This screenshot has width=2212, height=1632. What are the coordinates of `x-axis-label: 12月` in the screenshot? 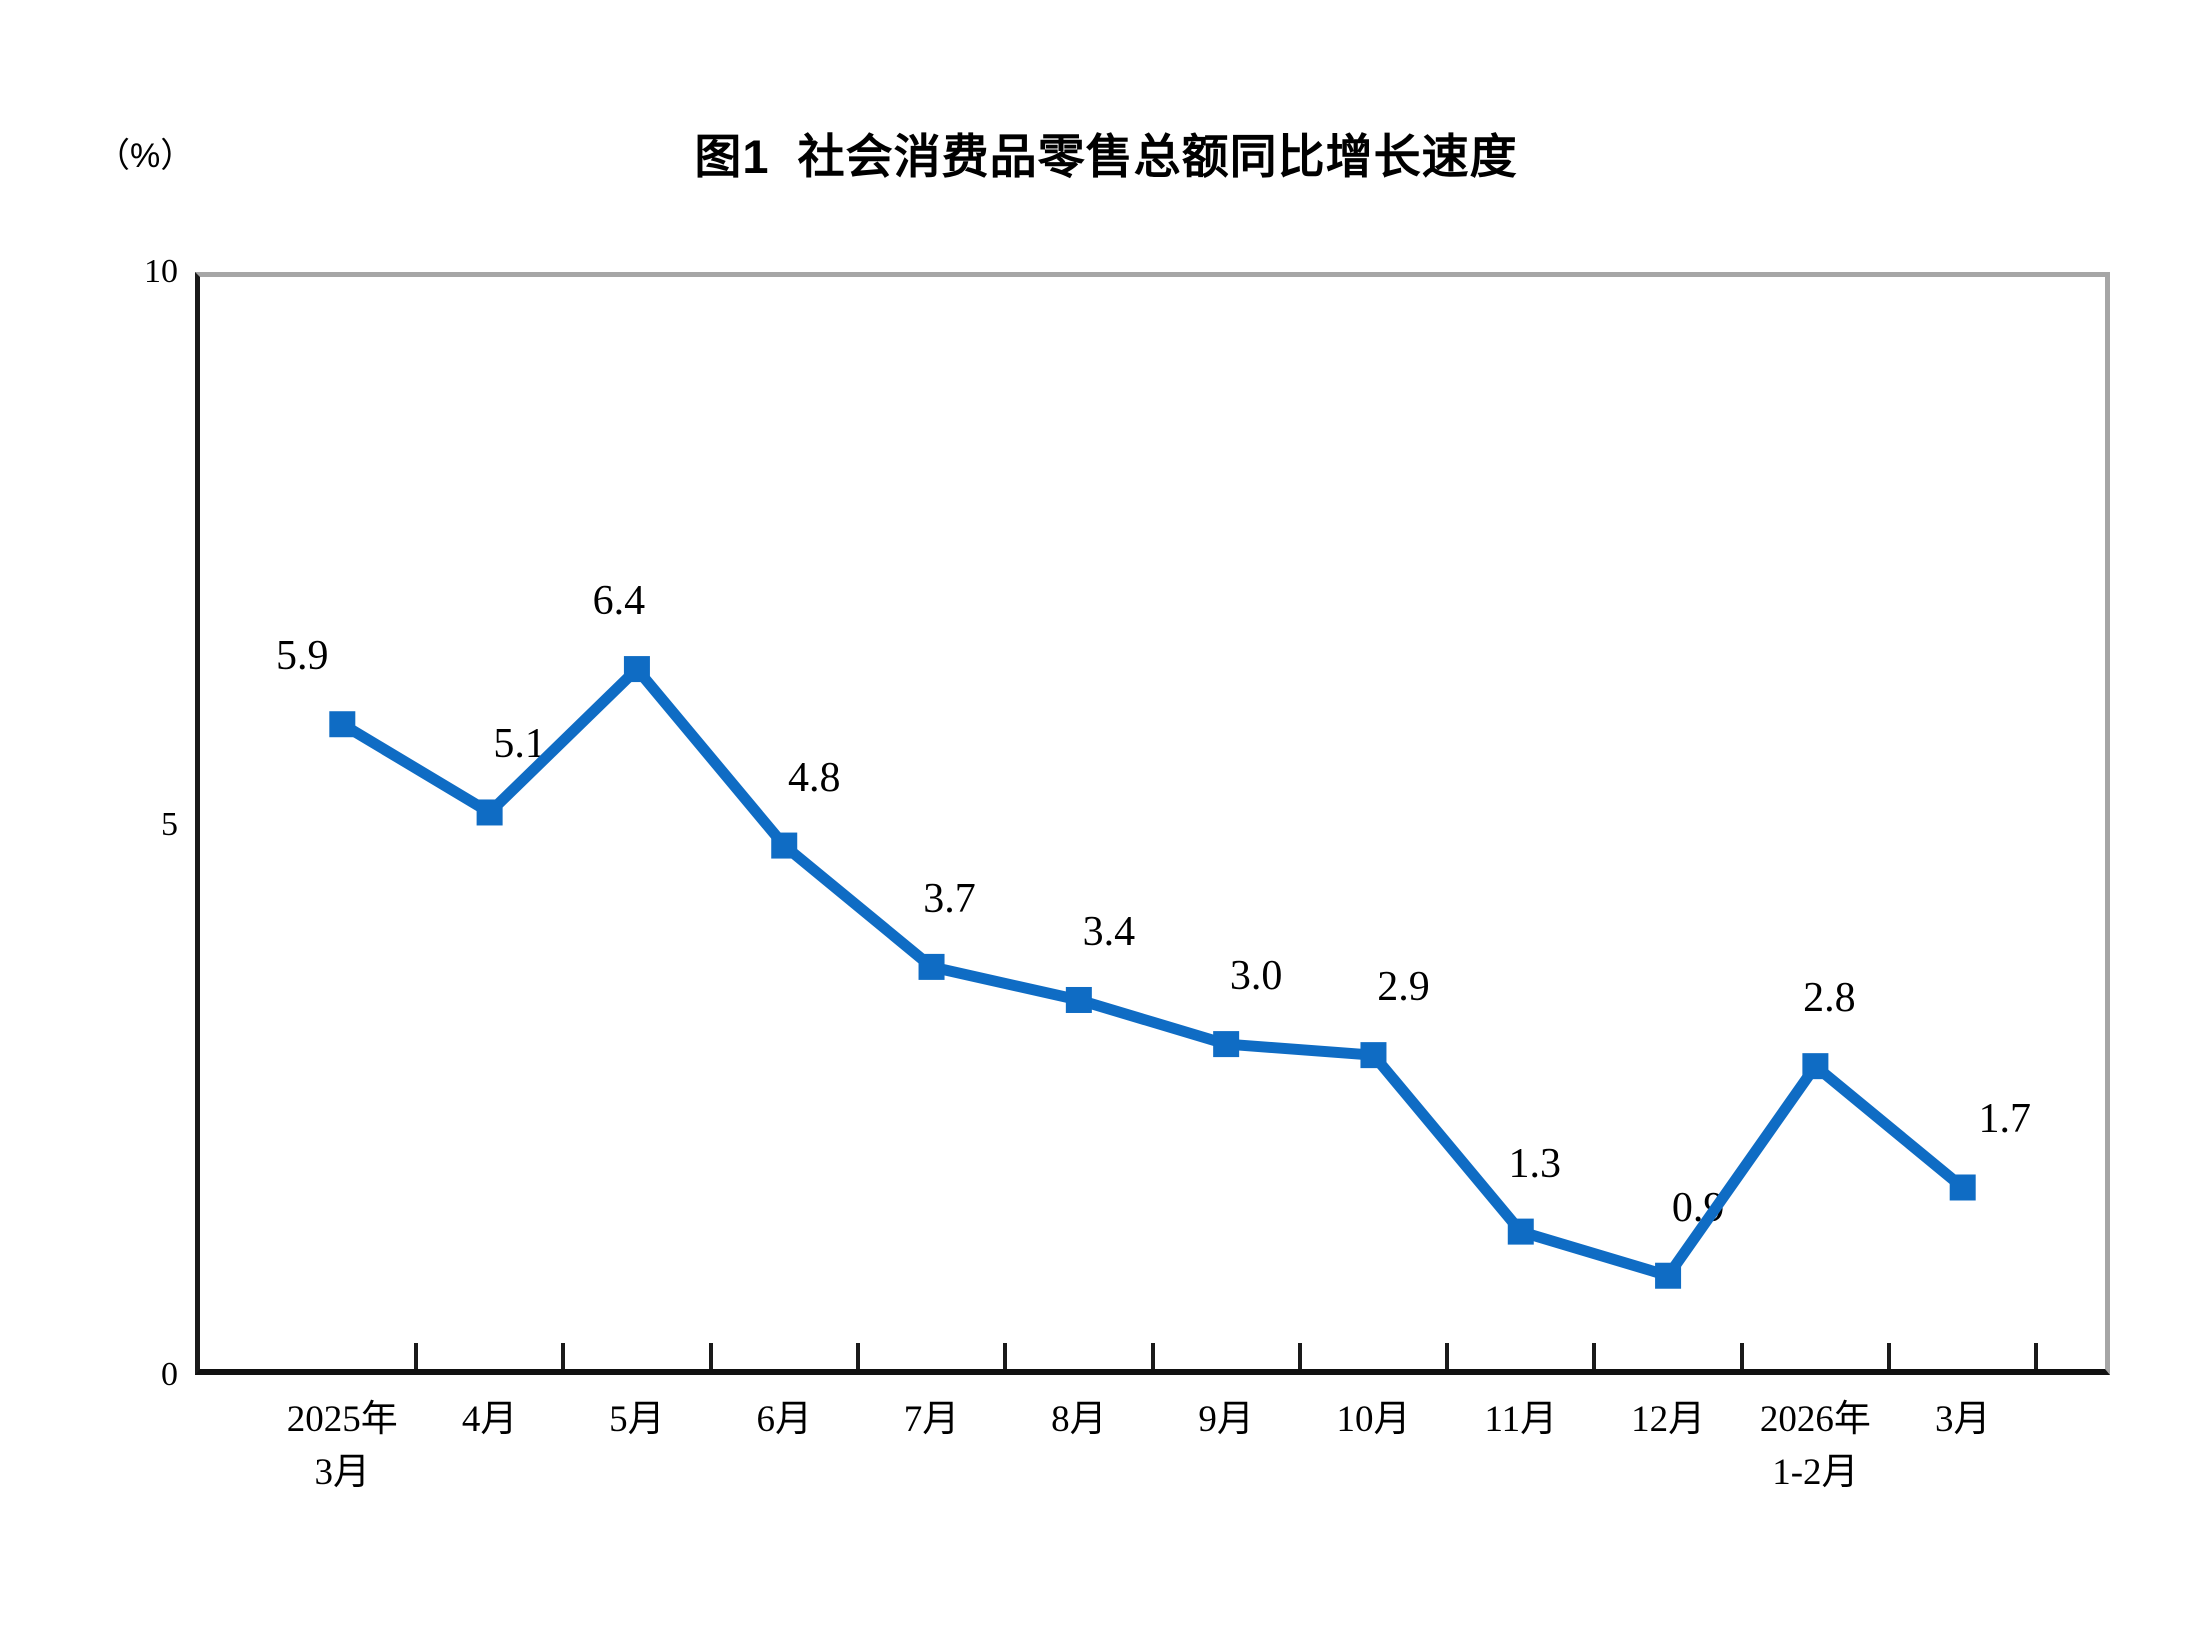 It's located at (1668, 1419).